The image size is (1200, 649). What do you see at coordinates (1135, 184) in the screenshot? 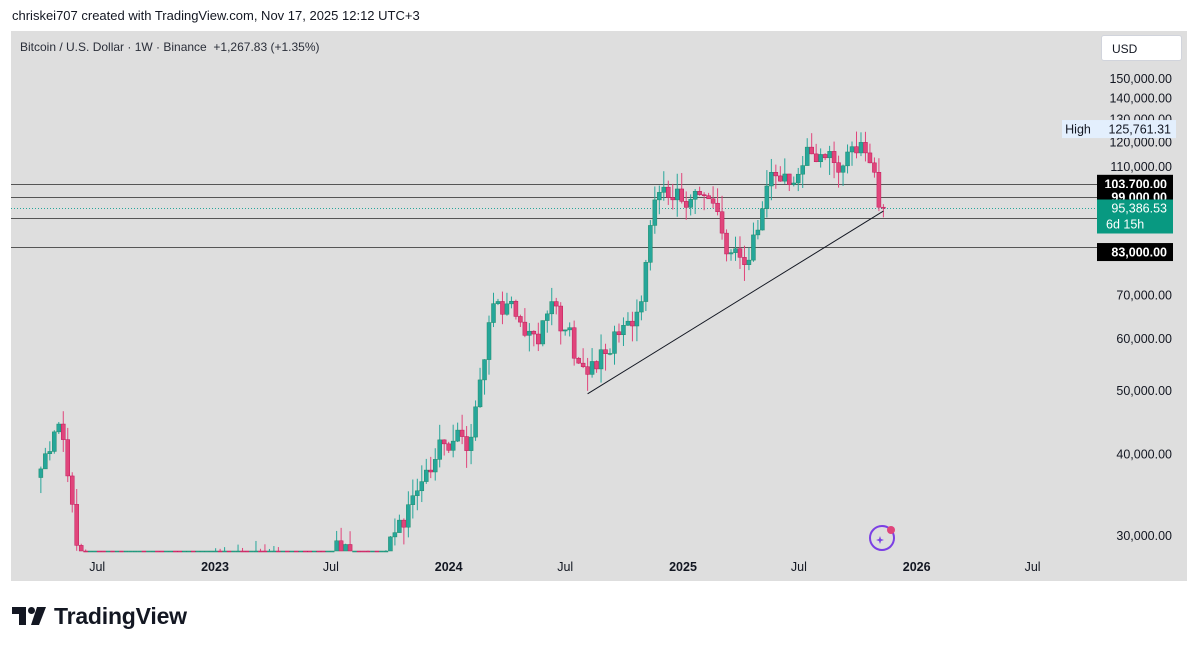
I see `level-label: 103,700.00` at bounding box center [1135, 184].